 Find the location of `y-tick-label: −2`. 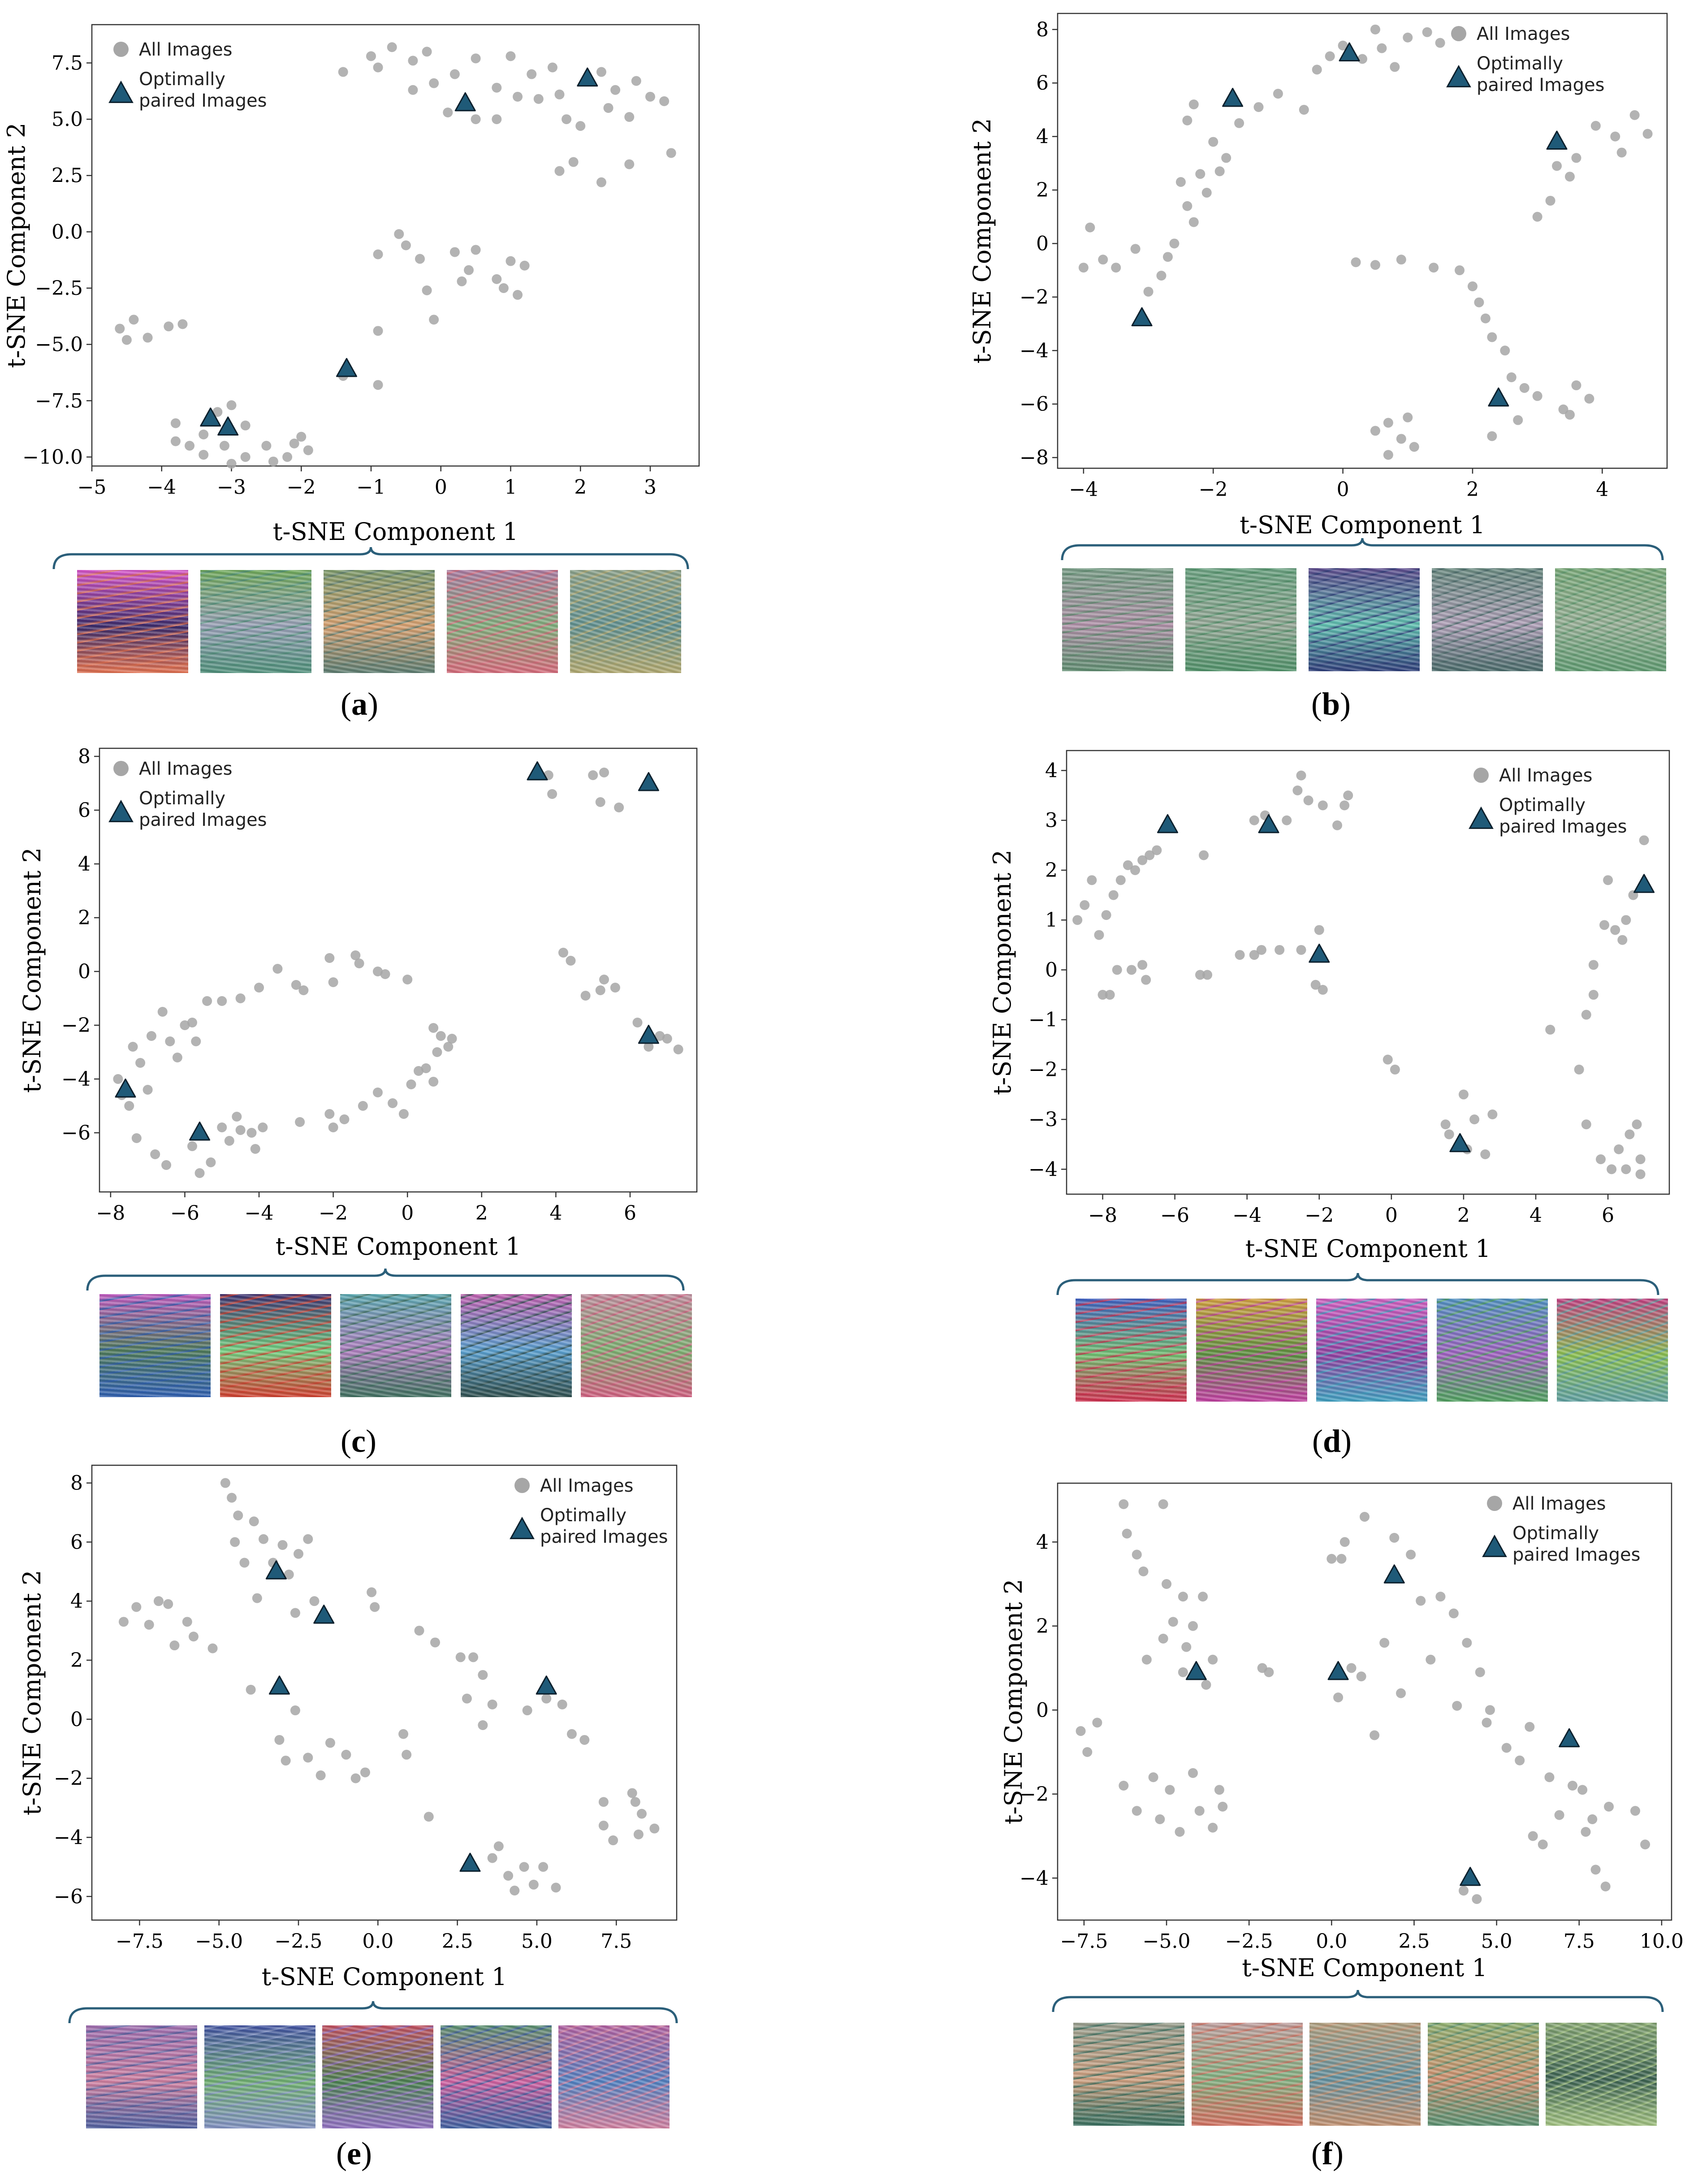

y-tick-label: −2 is located at coordinates (76, 1025).